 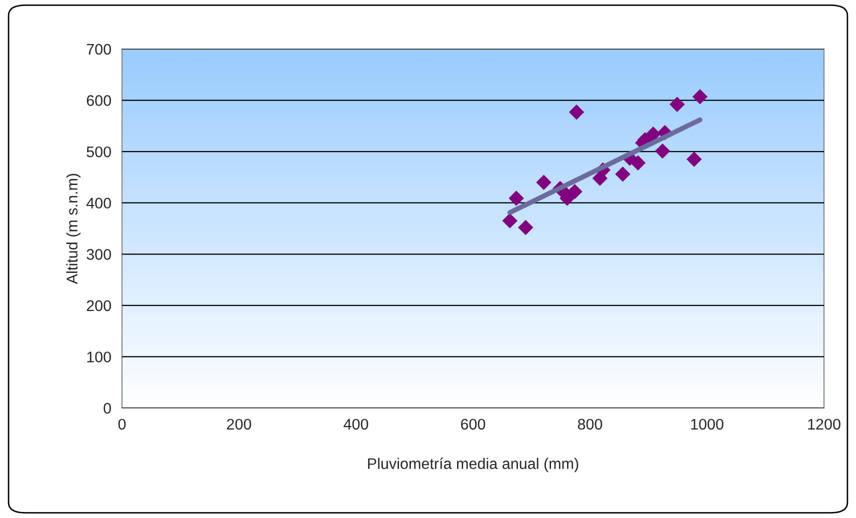 What do you see at coordinates (590, 424) in the screenshot?
I see `x-tick-label: 800` at bounding box center [590, 424].